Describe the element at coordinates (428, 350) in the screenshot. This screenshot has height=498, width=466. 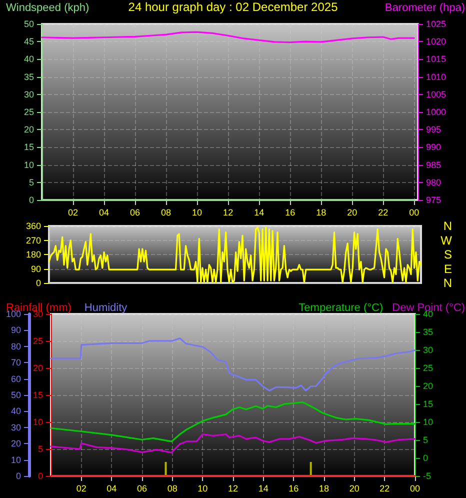
I see `y2-tick-label: 30` at that location.